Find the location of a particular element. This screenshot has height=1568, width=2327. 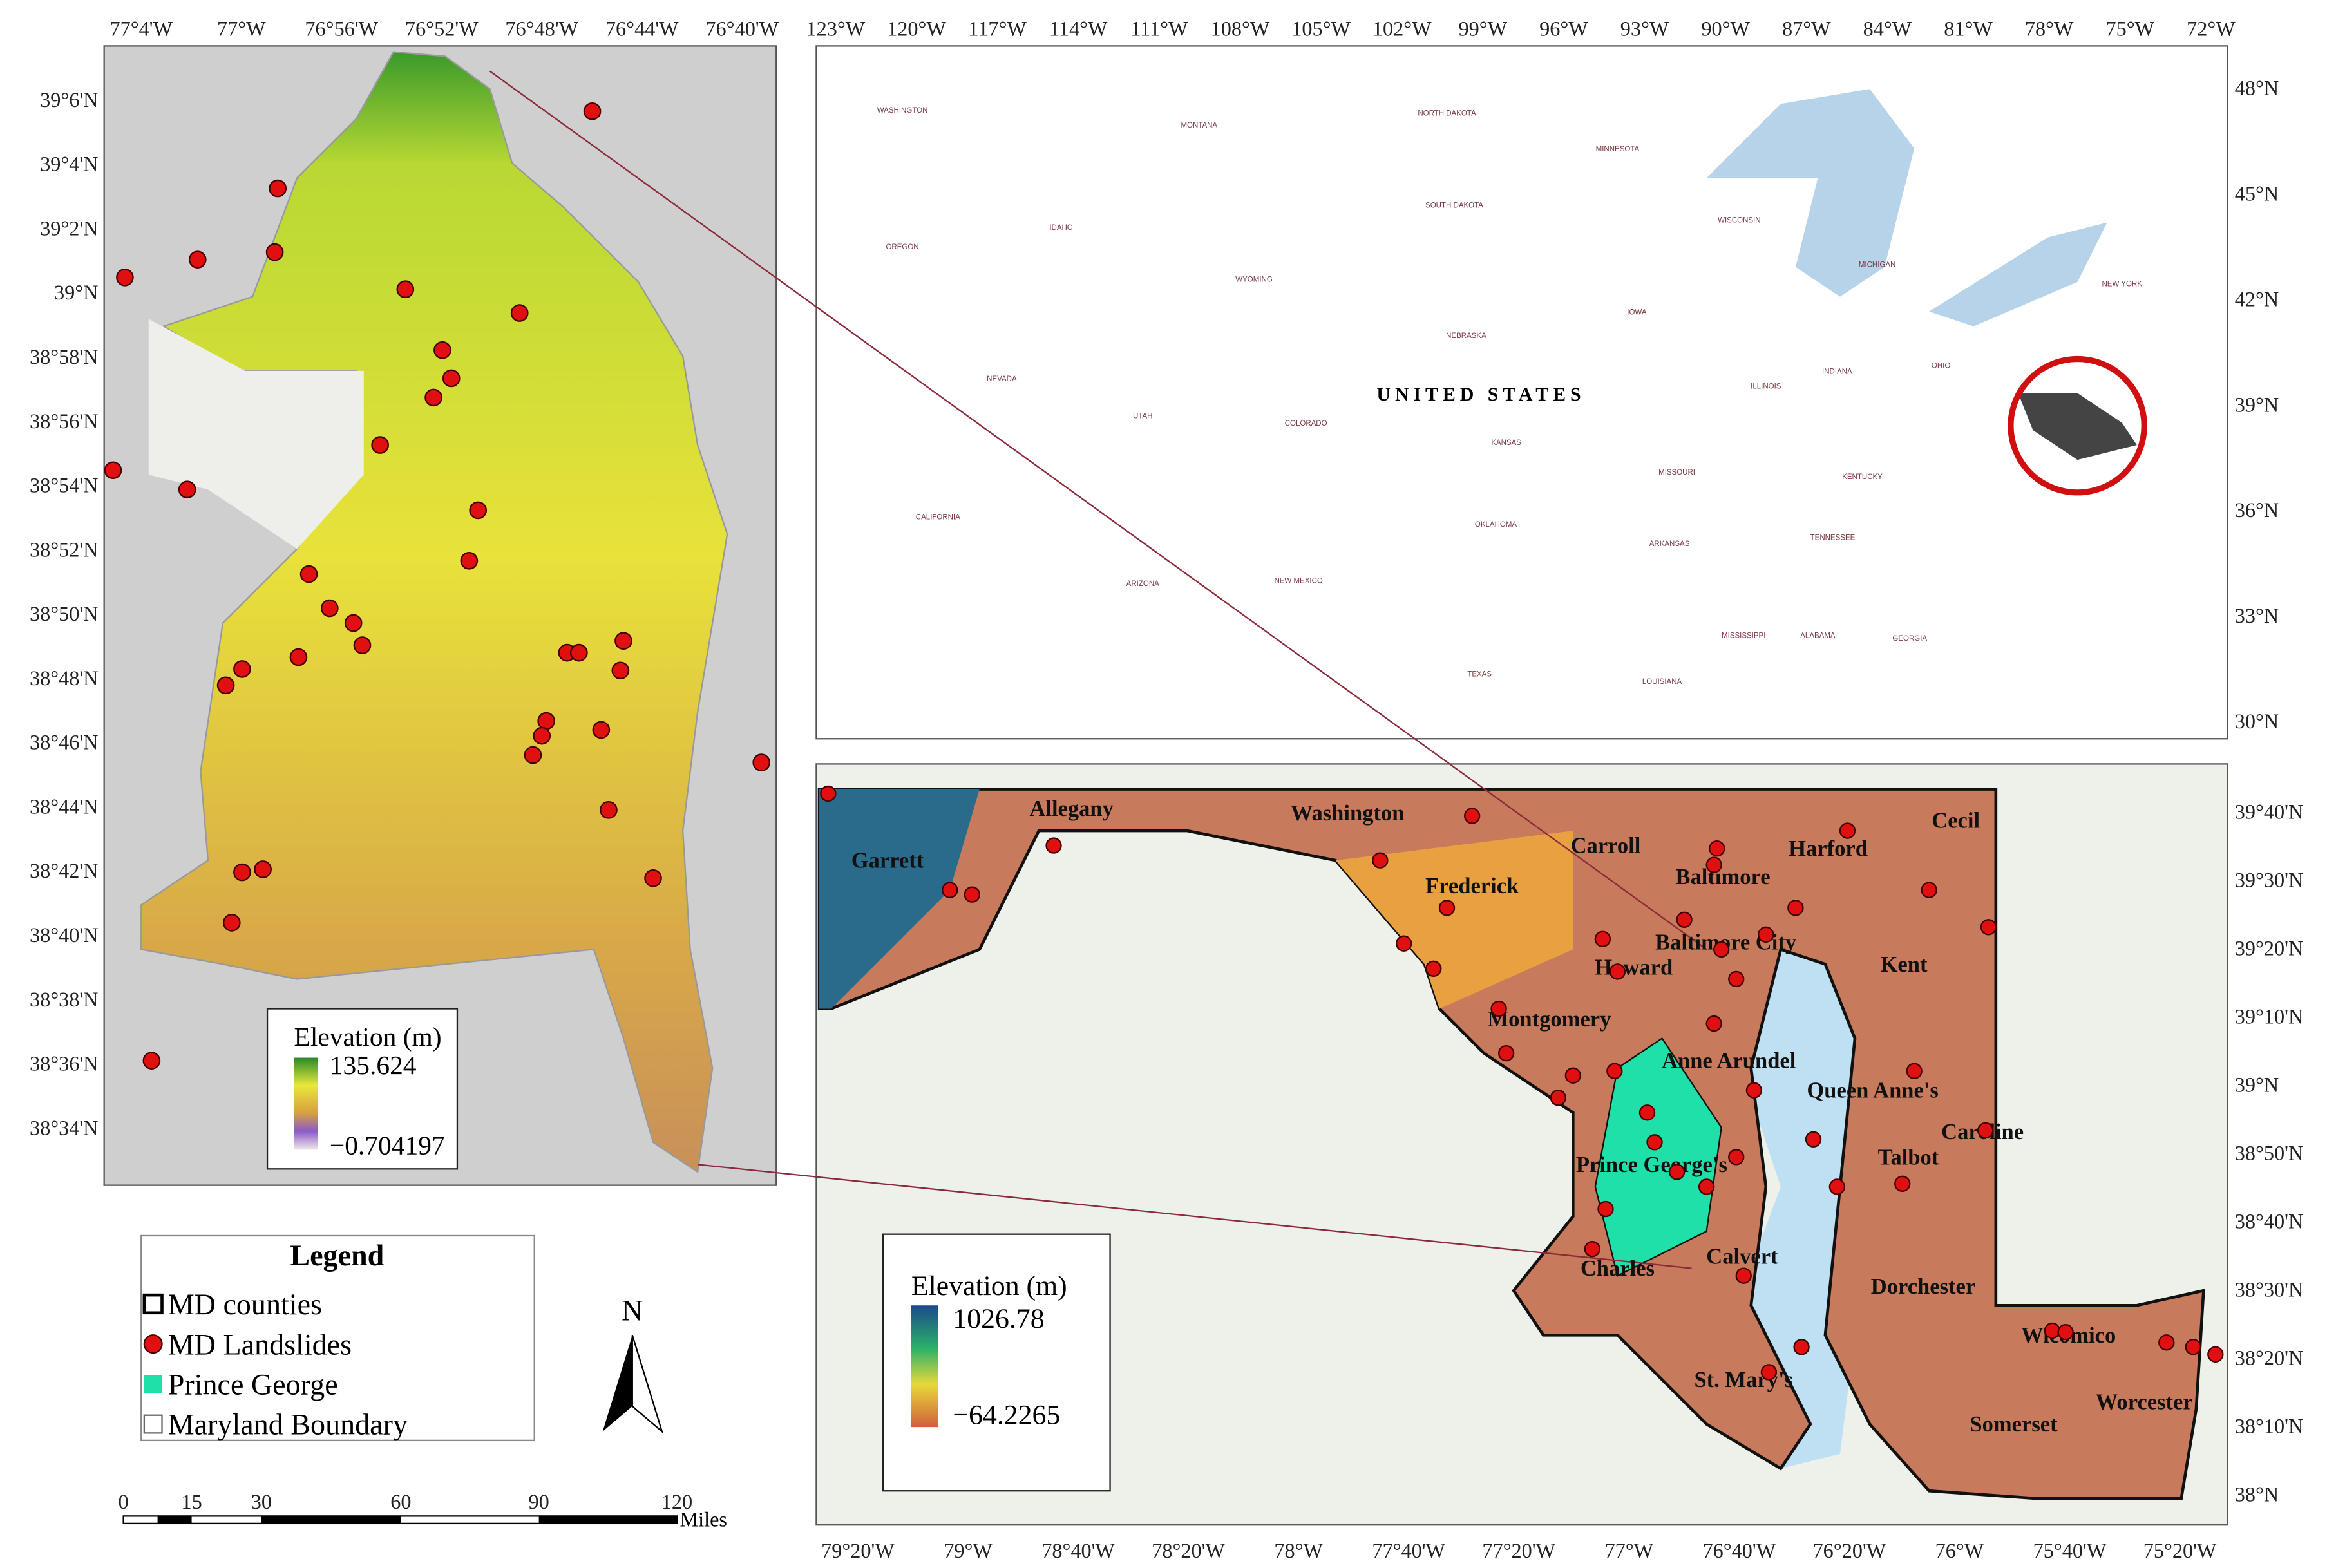

county-label: Harford is located at coordinates (1828, 848).